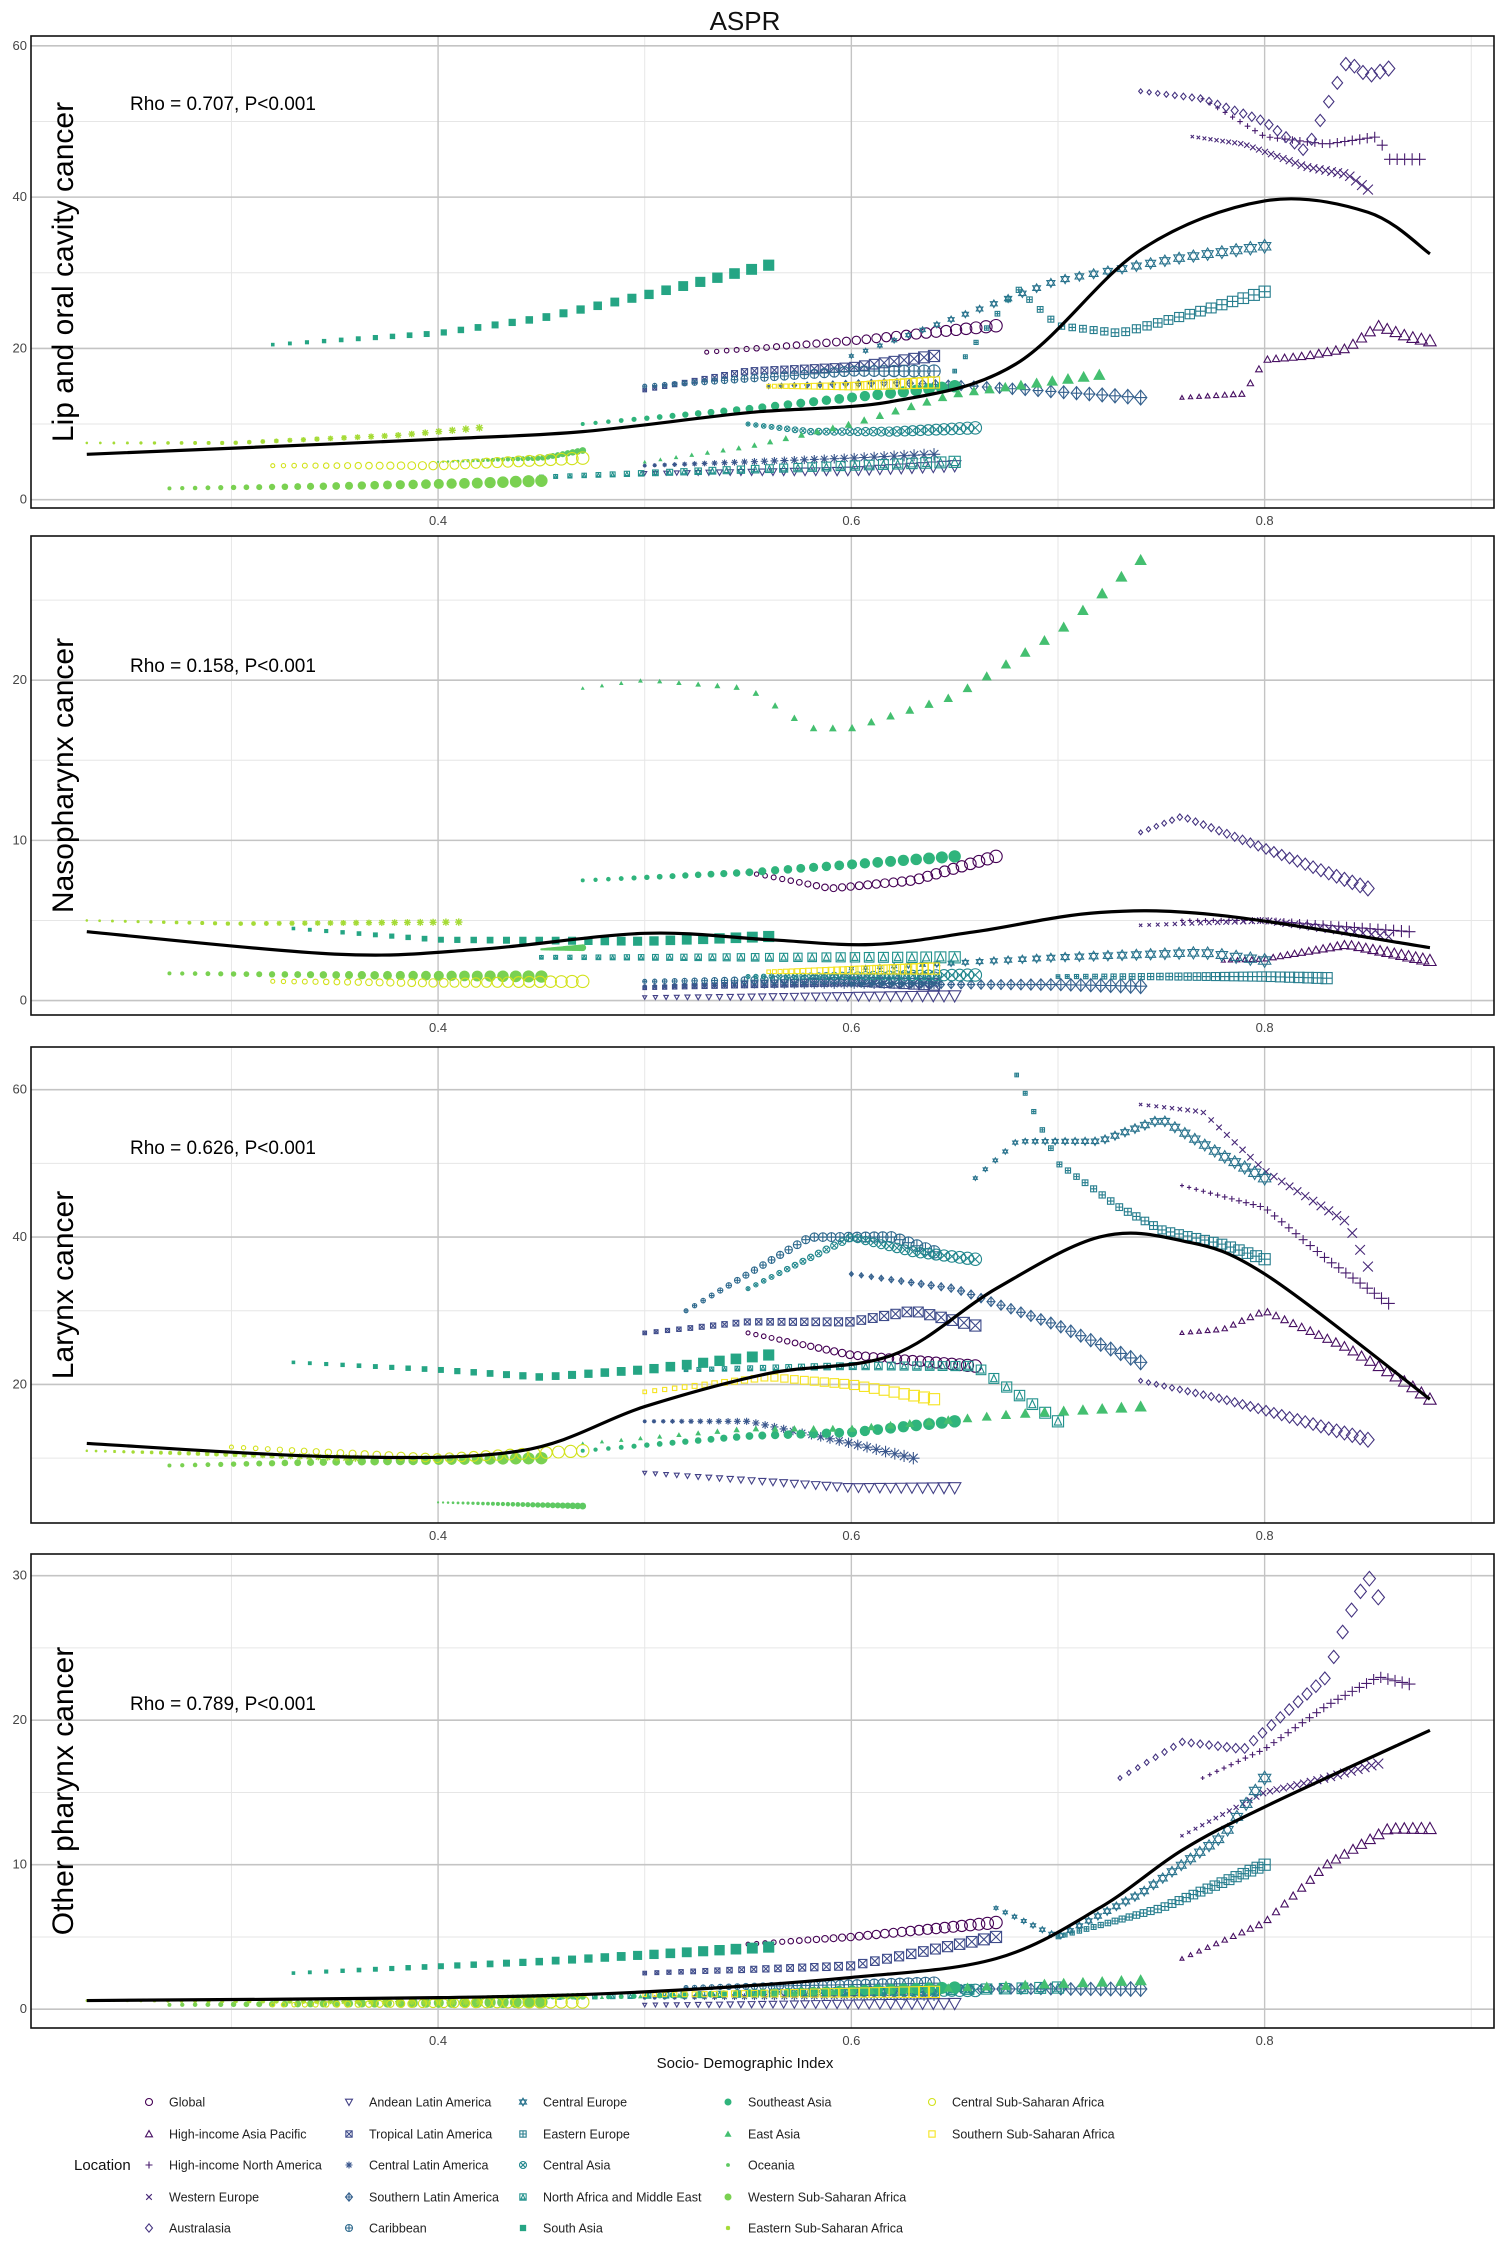  What do you see at coordinates (511, 1505) in the screenshot?
I see `series-oceania` at bounding box center [511, 1505].